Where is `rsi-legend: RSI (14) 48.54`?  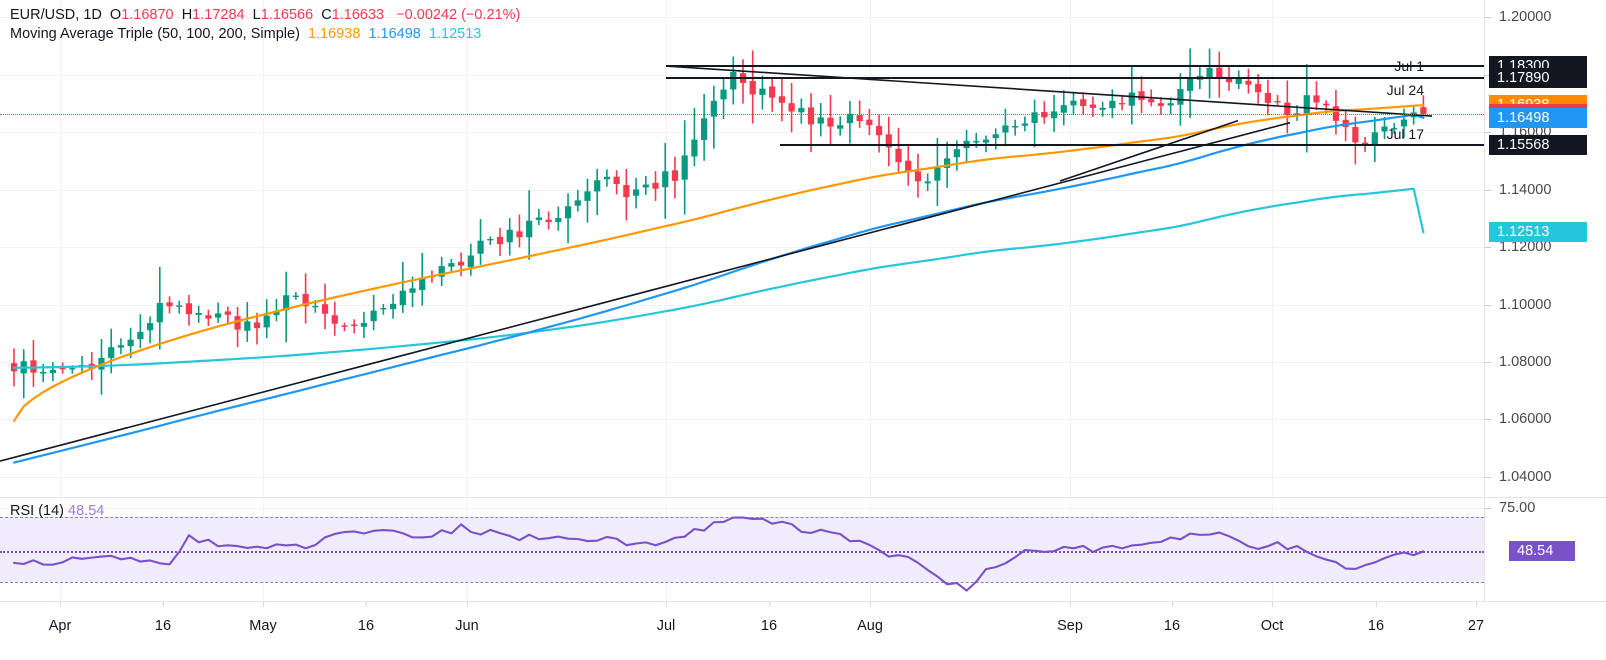
rsi-legend: RSI (14) 48.54 is located at coordinates (57, 511).